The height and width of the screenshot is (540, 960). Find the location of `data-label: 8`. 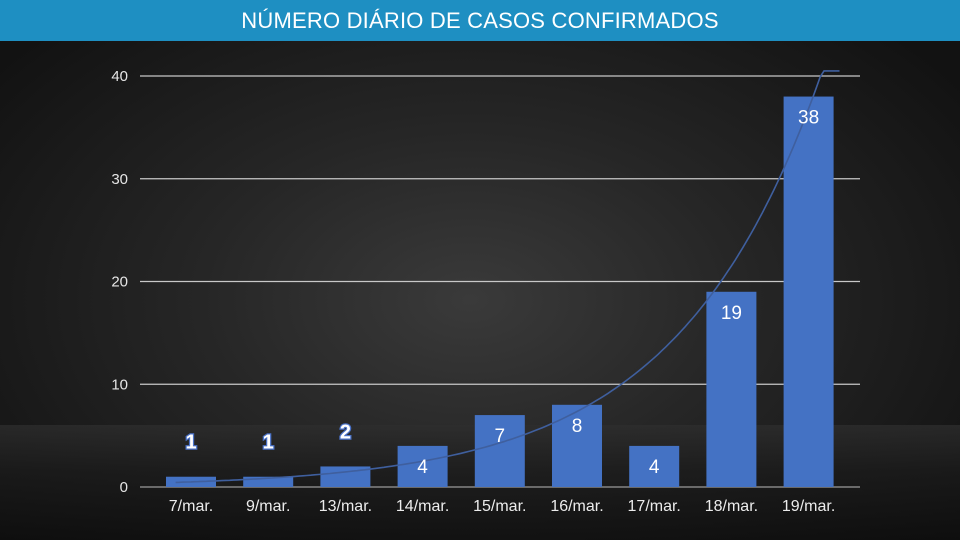

data-label: 8 is located at coordinates (577, 426).